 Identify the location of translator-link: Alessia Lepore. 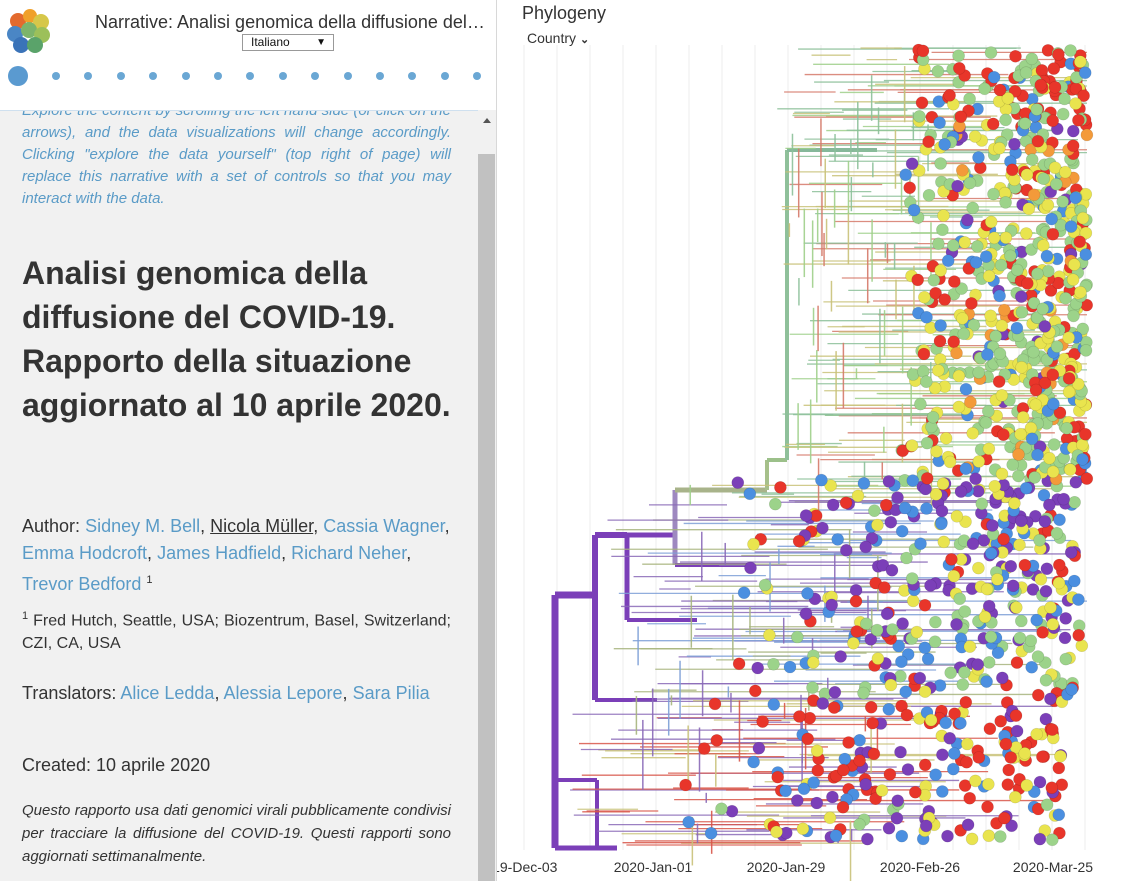
(283, 693).